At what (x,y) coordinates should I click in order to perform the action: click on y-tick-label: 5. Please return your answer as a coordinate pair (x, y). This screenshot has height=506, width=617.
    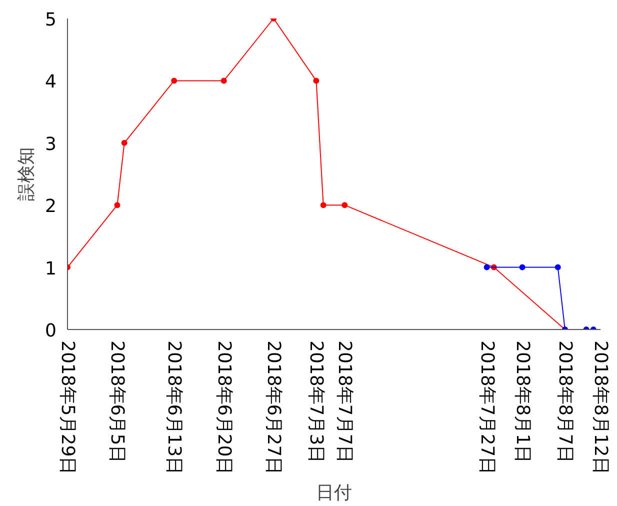
    Looking at the image, I should click on (50, 20).